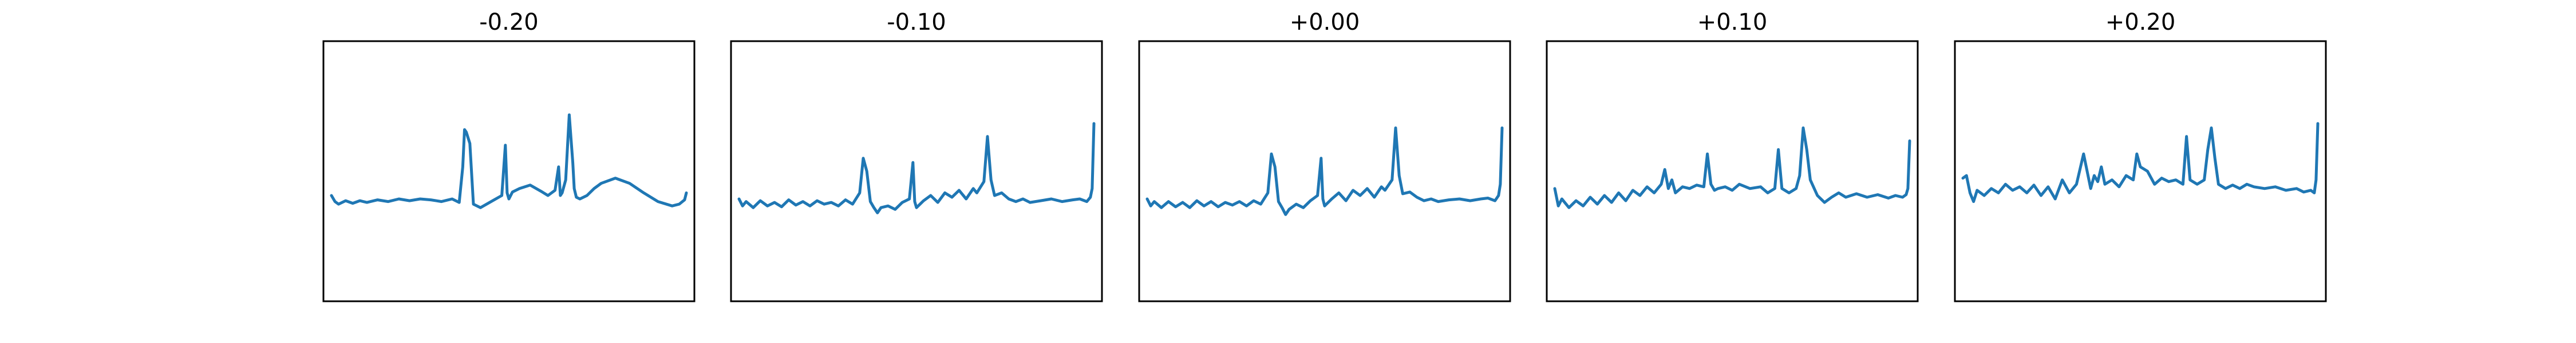 This screenshot has width=2576, height=343. I want to click on panel-title: +0.20, so click(2140, 22).